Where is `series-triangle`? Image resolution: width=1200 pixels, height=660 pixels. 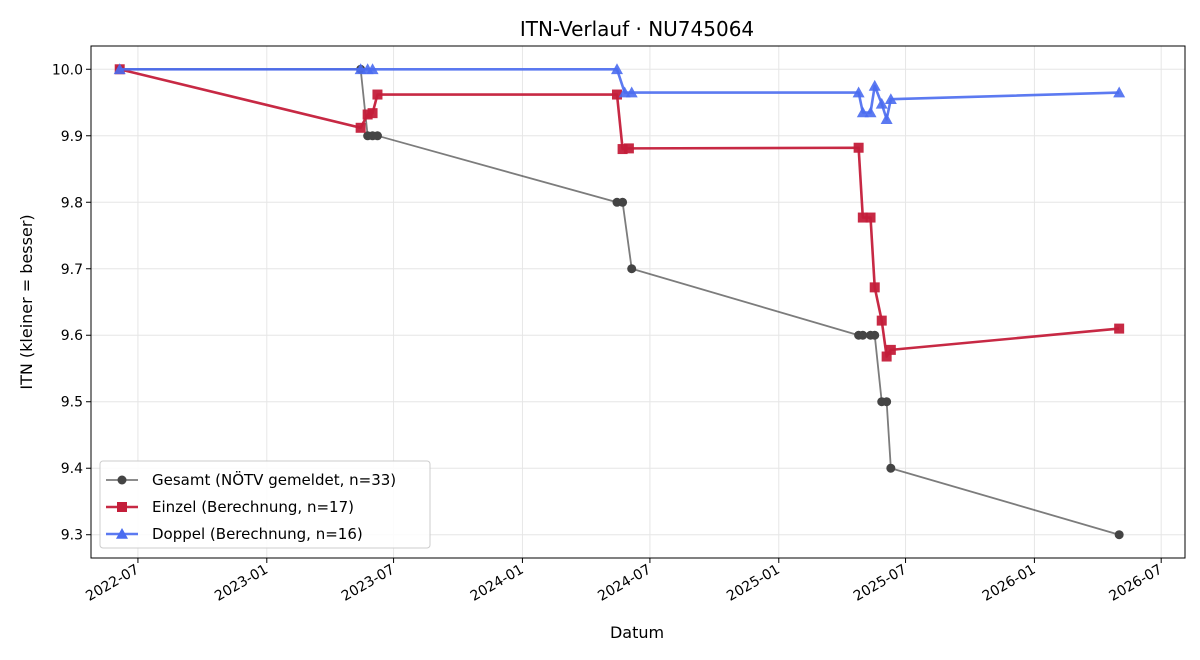
series-triangle is located at coordinates (619, 93).